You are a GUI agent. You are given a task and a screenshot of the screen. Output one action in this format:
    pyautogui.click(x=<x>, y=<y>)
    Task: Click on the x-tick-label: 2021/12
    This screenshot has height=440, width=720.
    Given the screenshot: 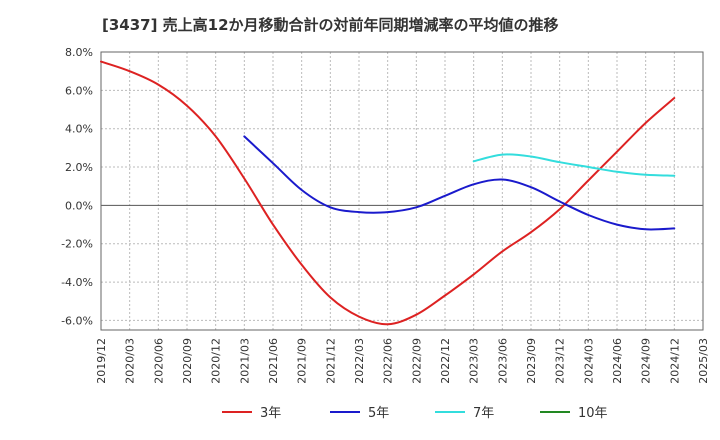 What is the action you would take?
    pyautogui.click(x=330, y=361)
    